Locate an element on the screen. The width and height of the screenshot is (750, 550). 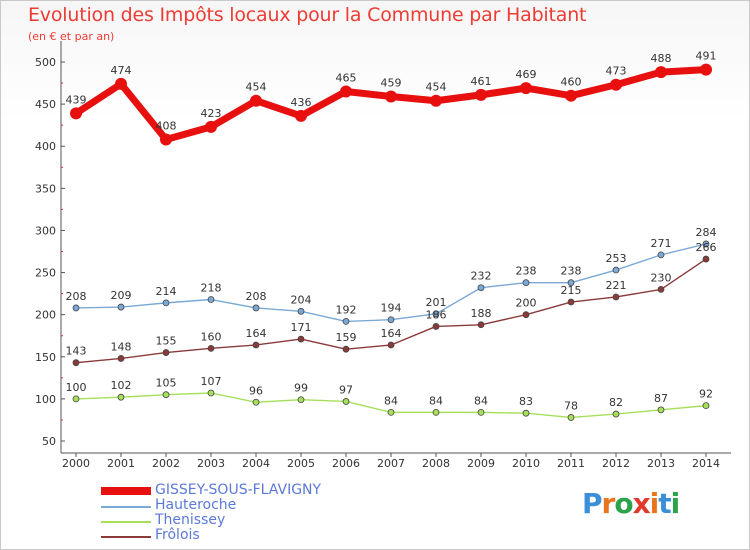
y-tick-label: 150 is located at coordinates (45, 357).